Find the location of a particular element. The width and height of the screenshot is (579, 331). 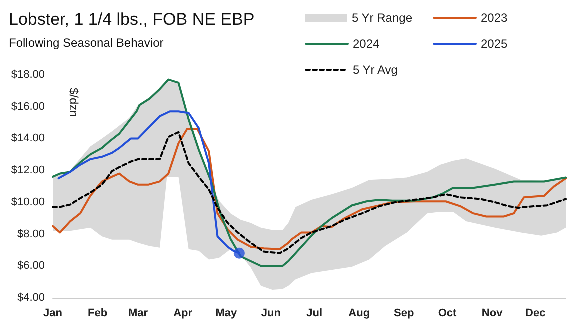

x-tick-label: Apr is located at coordinates (184, 314).